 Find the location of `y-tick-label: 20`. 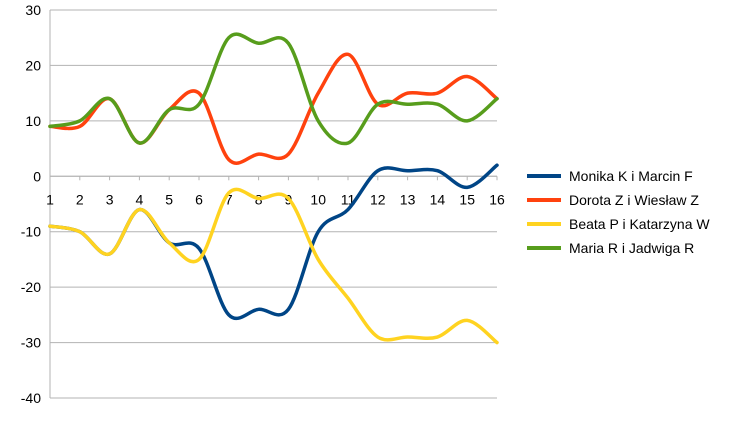

y-tick-label: 20 is located at coordinates (33, 65).